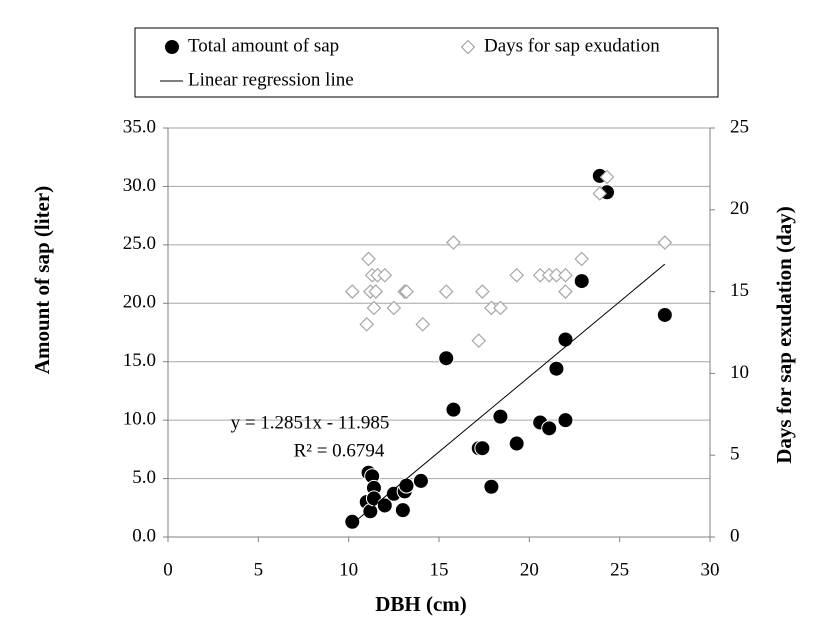 The image size is (826, 634). Describe the element at coordinates (310, 422) in the screenshot. I see `annotation: y = 1.2851x - 11.985` at that location.